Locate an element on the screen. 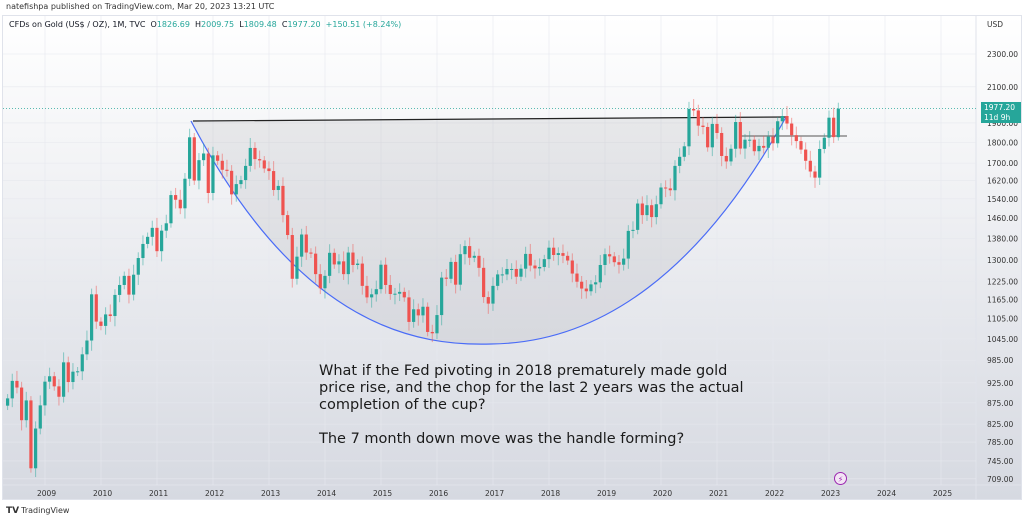  price-tick: 1540.00 is located at coordinates (1002, 199).